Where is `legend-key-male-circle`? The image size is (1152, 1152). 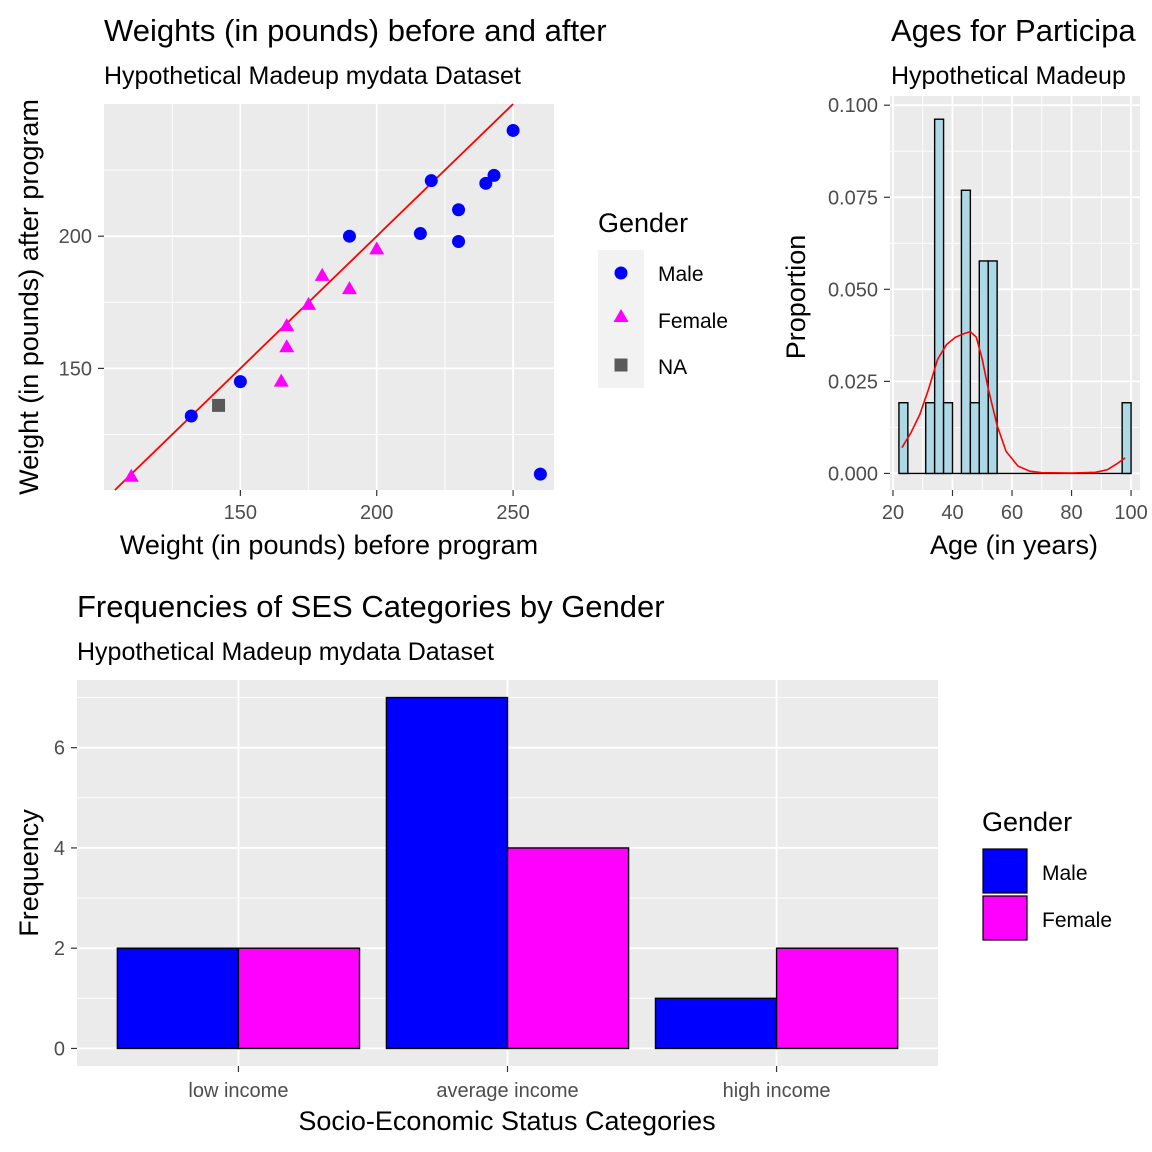
legend-key-male-circle is located at coordinates (621, 273).